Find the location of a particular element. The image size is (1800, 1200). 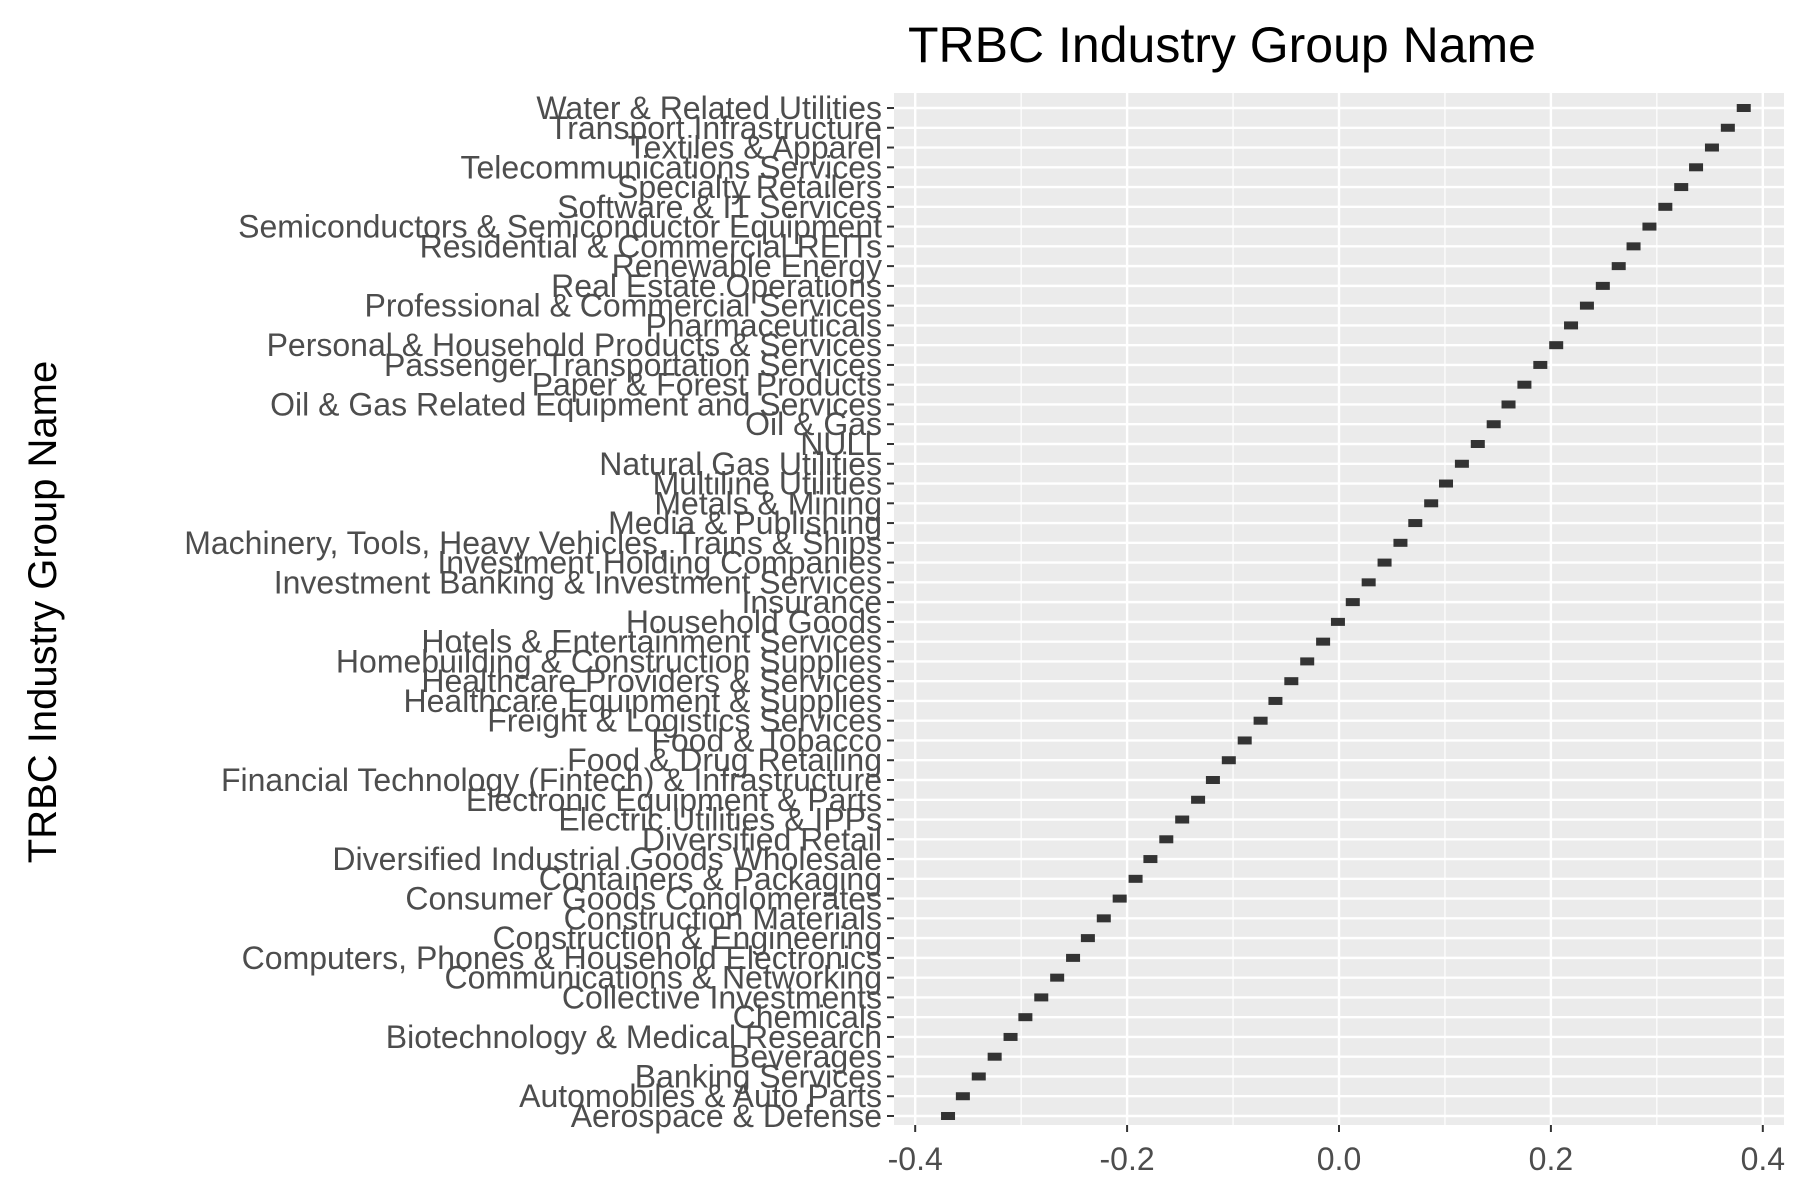

y-tick-label: Electric Utilities & IPPs is located at coordinates (720, 820).